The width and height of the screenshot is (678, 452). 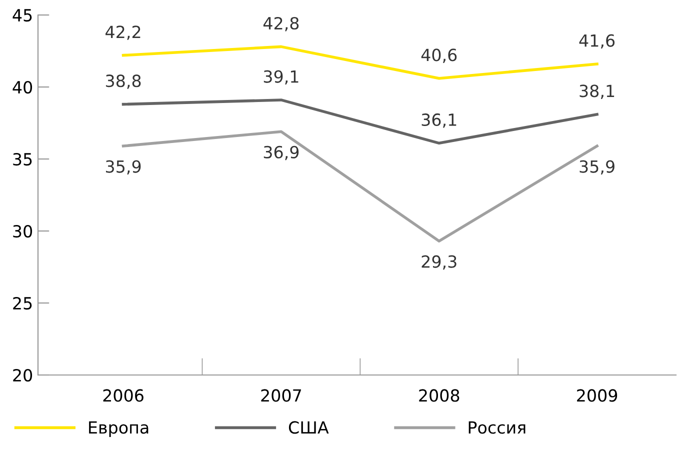 I want to click on x-tick-label: 2006, so click(x=123, y=395).